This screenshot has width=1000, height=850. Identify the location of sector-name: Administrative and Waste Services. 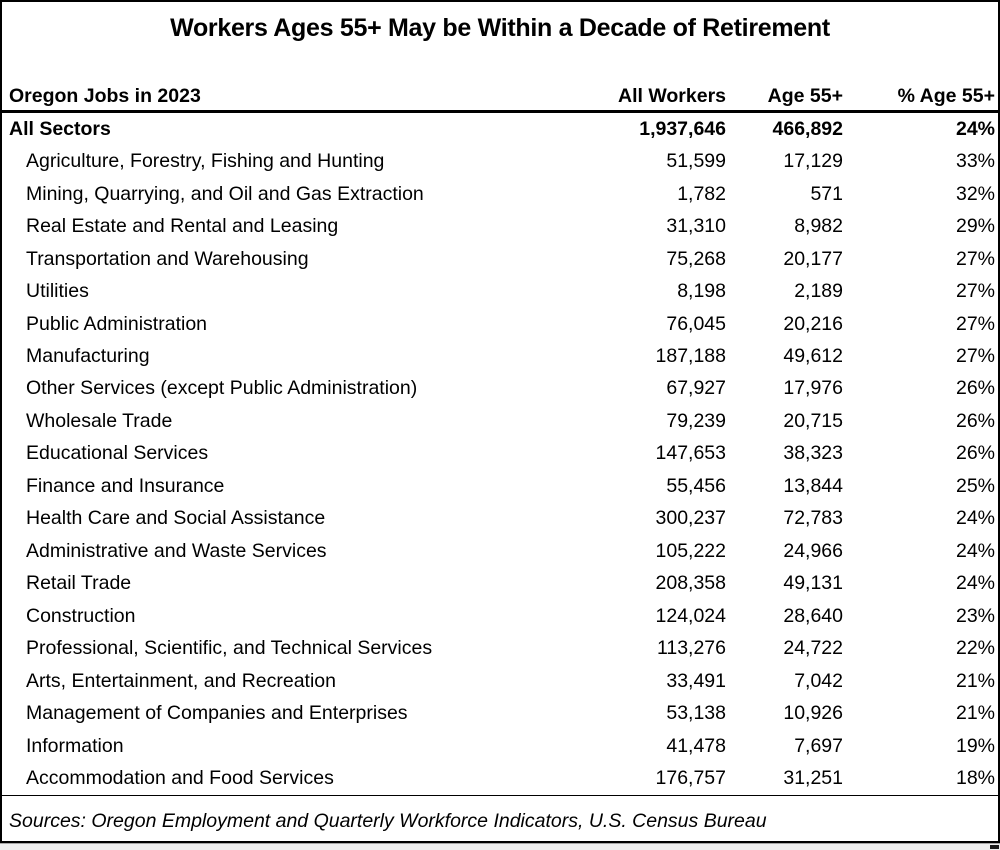
(176, 550).